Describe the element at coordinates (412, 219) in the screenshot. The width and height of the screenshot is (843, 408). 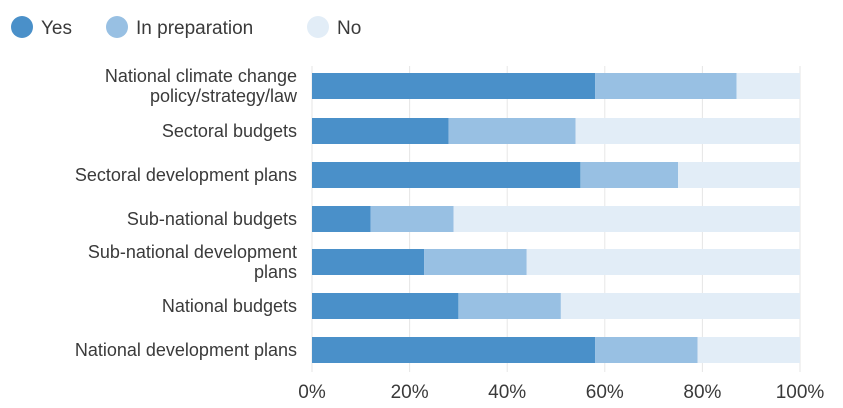
I see `bar-4-in-preparation` at that location.